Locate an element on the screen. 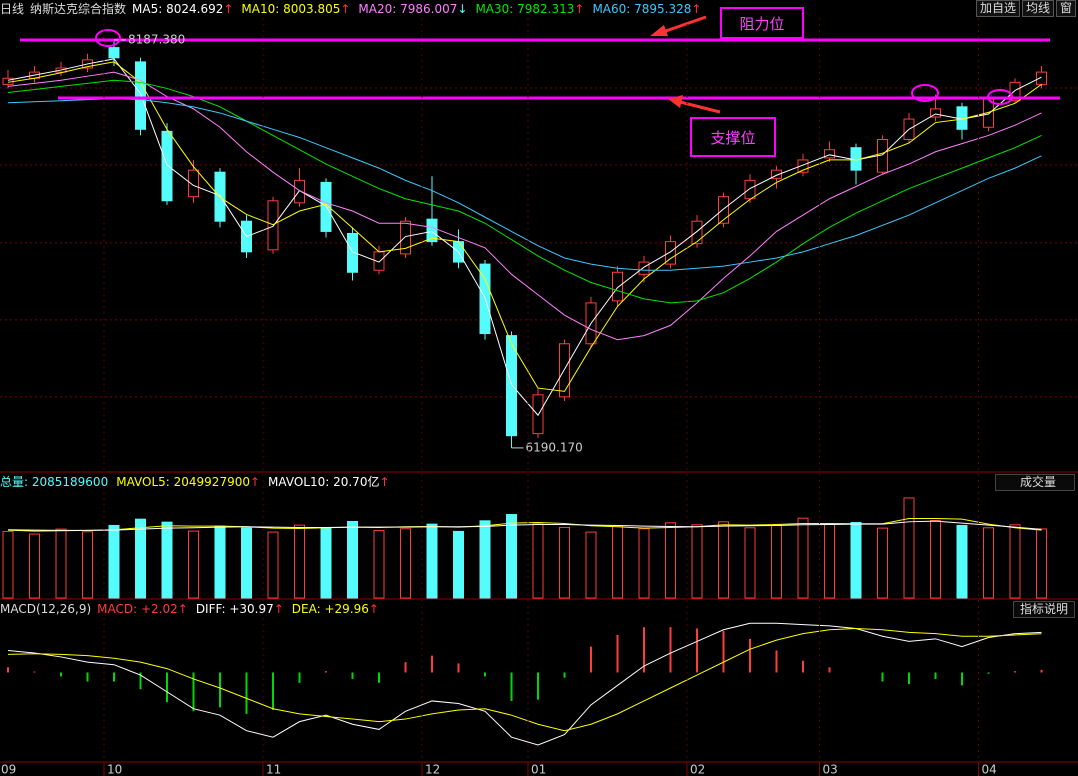 The width and height of the screenshot is (1078, 776). resistance-box: 阻力位 is located at coordinates (762, 23).